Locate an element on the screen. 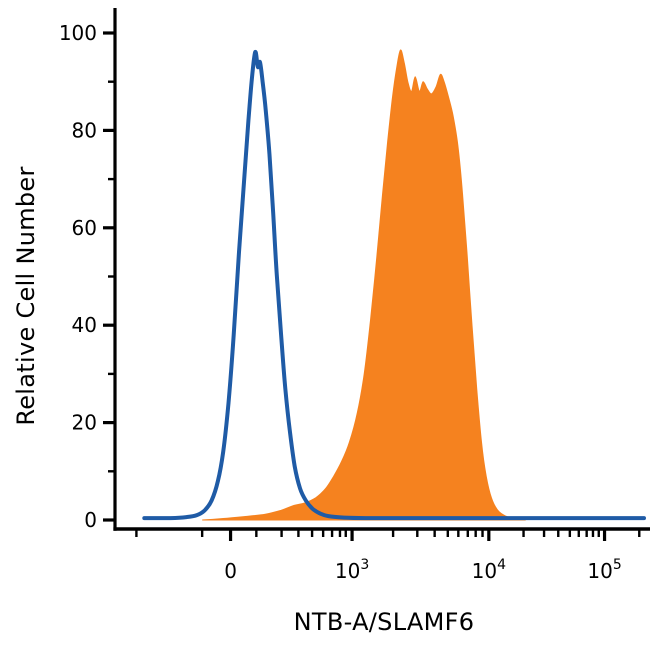 Image resolution: width=650 pixels, height=650 pixels. x-tick-label: 0 is located at coordinates (230, 571).